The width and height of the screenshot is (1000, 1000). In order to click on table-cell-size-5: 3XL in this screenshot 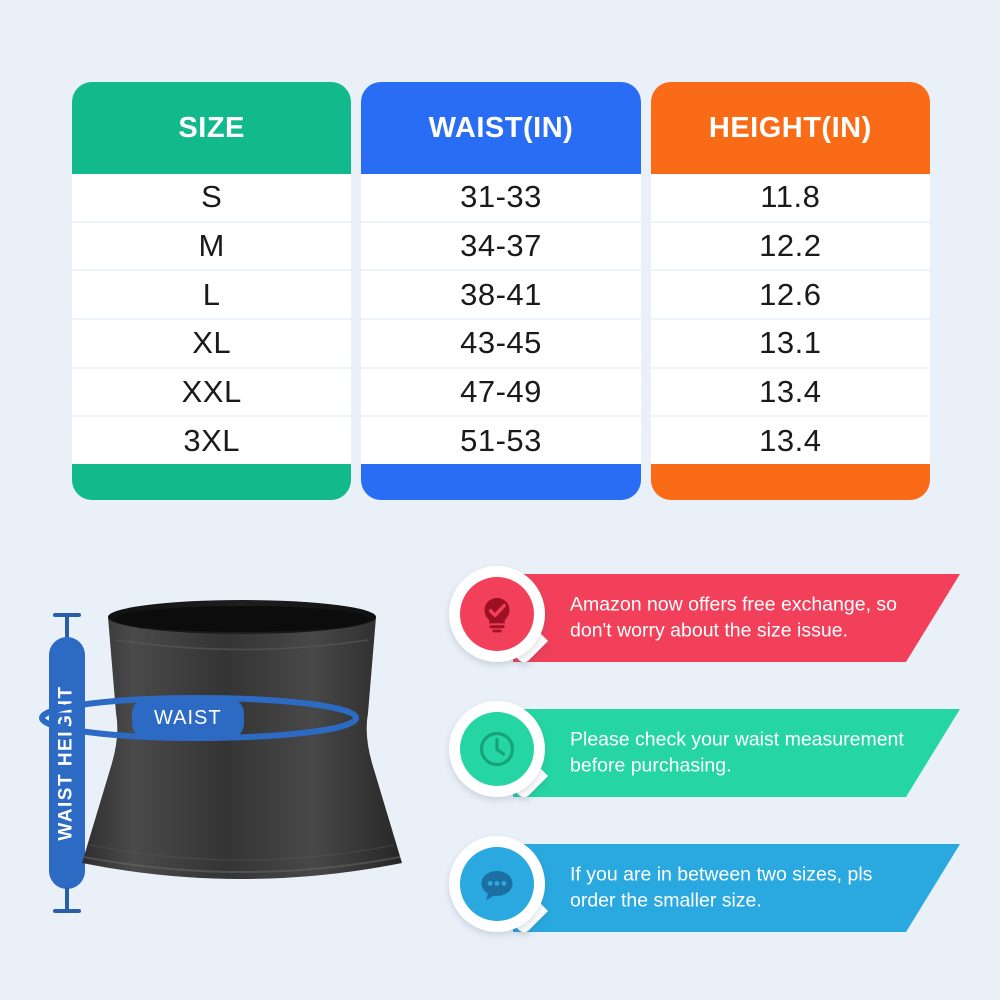, I will do `click(212, 441)`.